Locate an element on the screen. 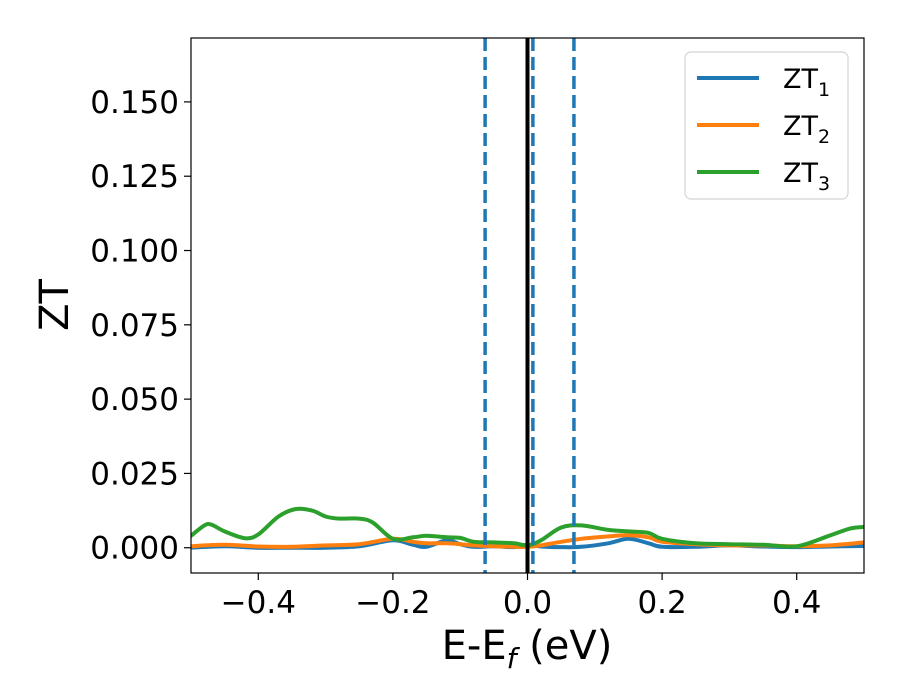  x-axis-label-tail: (eV) is located at coordinates (564, 646).